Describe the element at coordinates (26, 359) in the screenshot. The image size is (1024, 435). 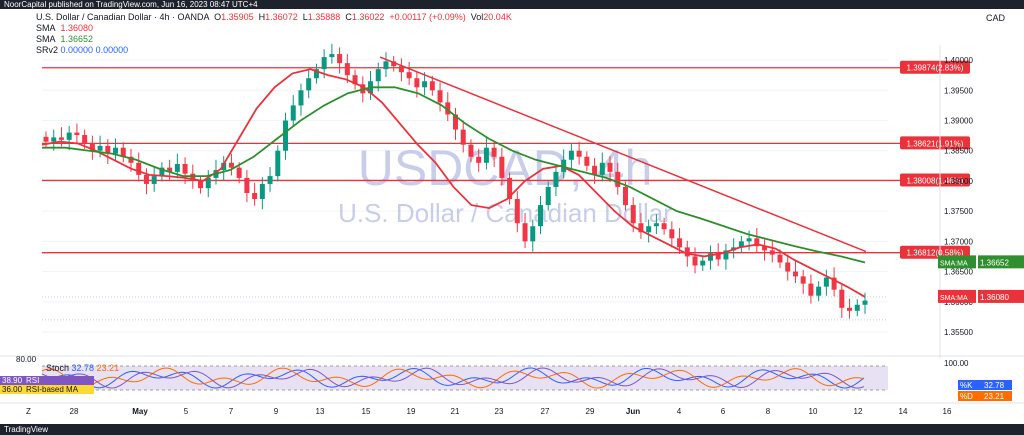
I see `osc-upper-left: 80.00` at that location.